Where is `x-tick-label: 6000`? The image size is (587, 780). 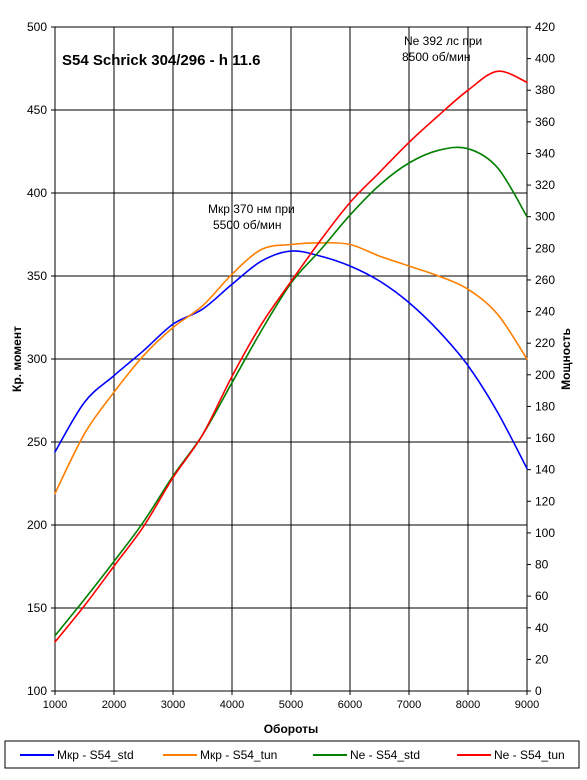 x-tick-label: 6000 is located at coordinates (350, 705).